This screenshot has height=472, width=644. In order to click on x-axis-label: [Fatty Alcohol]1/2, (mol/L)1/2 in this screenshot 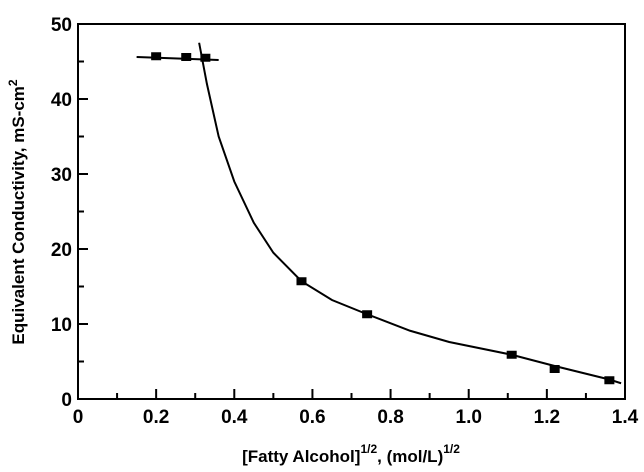, I will do `click(351, 454)`.